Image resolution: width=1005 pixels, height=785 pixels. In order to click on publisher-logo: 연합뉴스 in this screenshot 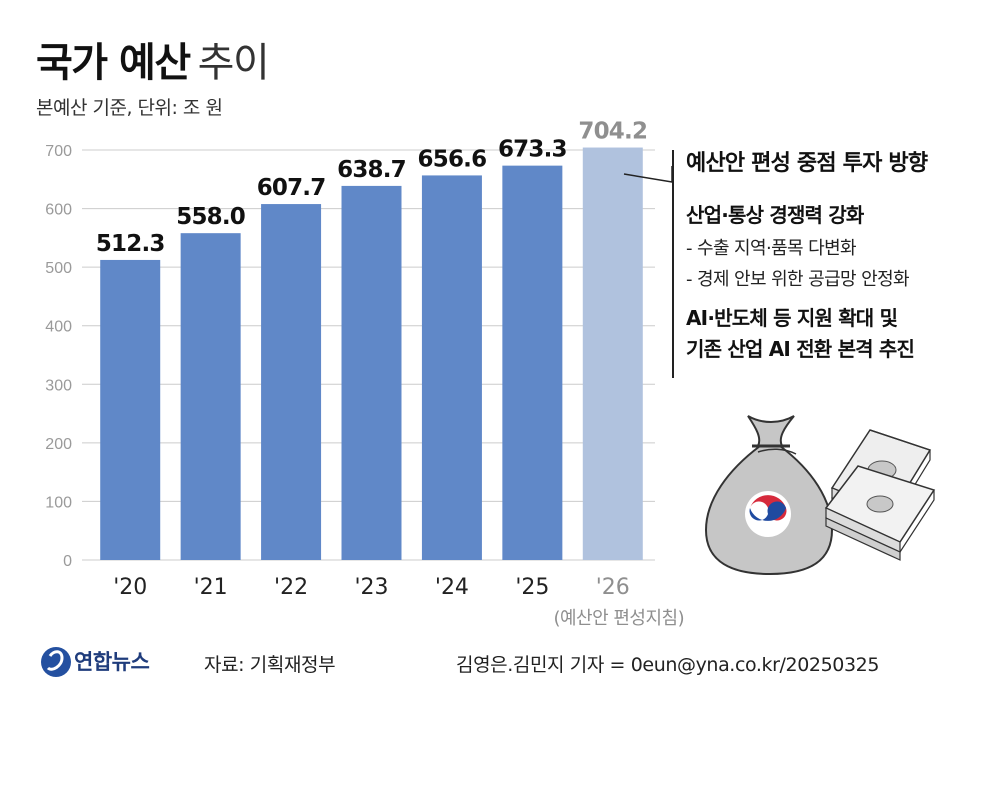, I will do `click(112, 662)`.